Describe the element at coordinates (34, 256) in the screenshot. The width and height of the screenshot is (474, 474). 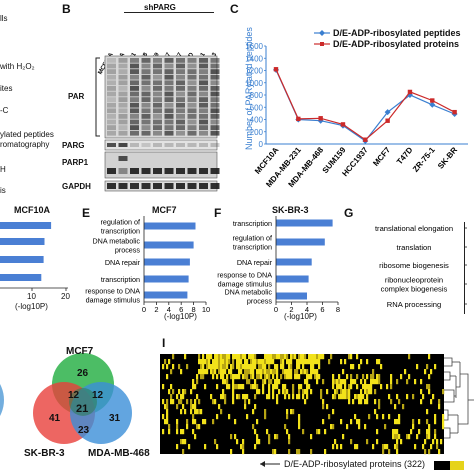
I see `bar-chart` at that location.